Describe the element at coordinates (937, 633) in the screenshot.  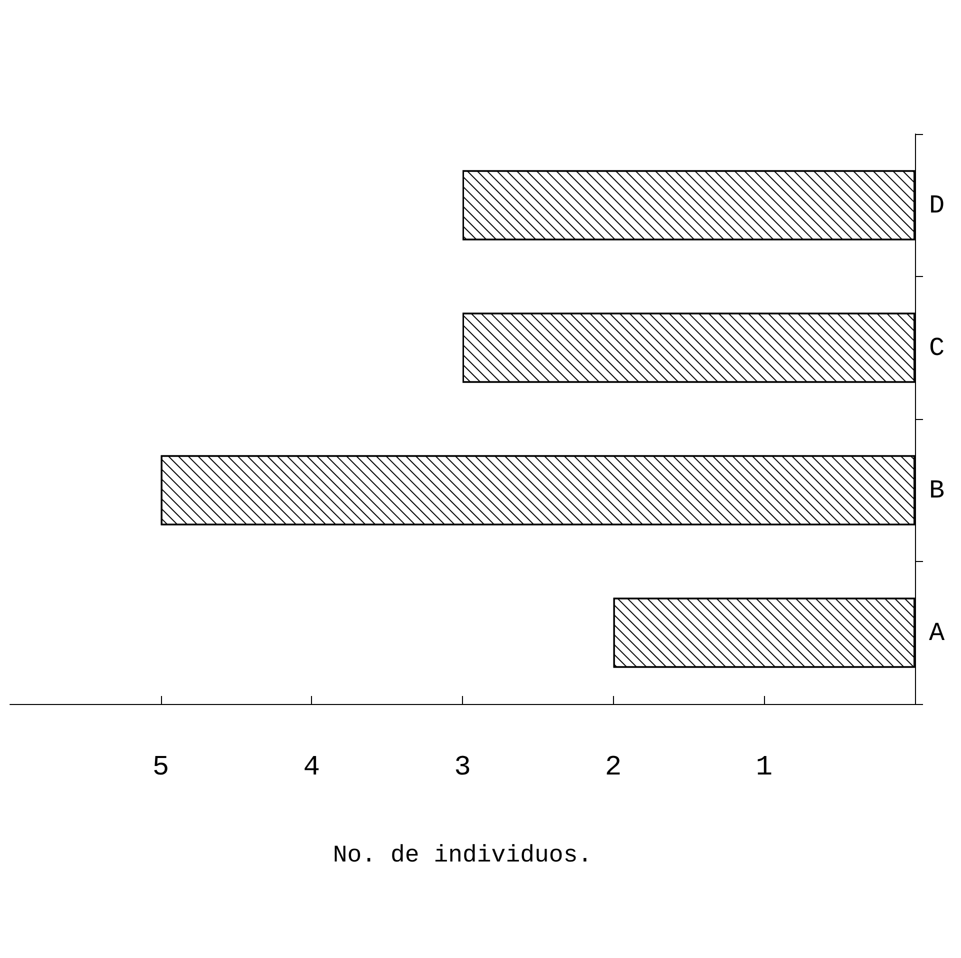
I see `y-tick-label: A` at that location.